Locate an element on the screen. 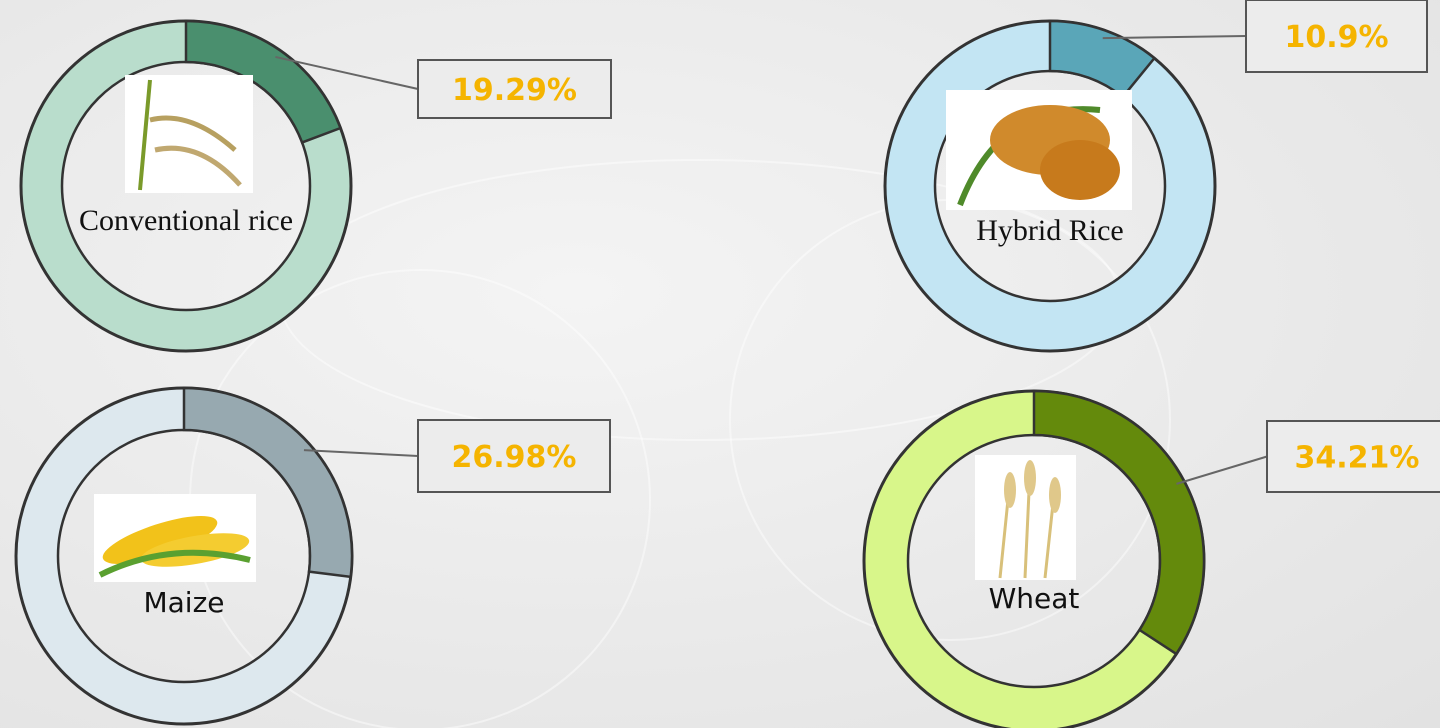 The width and height of the screenshot is (1440, 728). rice-icon is located at coordinates (189, 134).